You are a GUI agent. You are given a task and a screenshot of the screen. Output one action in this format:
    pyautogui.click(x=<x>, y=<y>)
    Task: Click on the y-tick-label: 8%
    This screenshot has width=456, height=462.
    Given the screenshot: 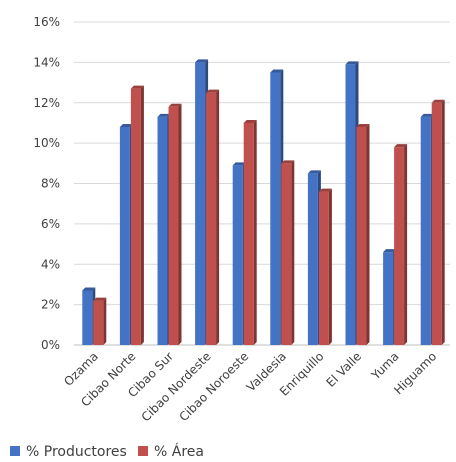 What is the action you would take?
    pyautogui.click(x=50, y=184)
    